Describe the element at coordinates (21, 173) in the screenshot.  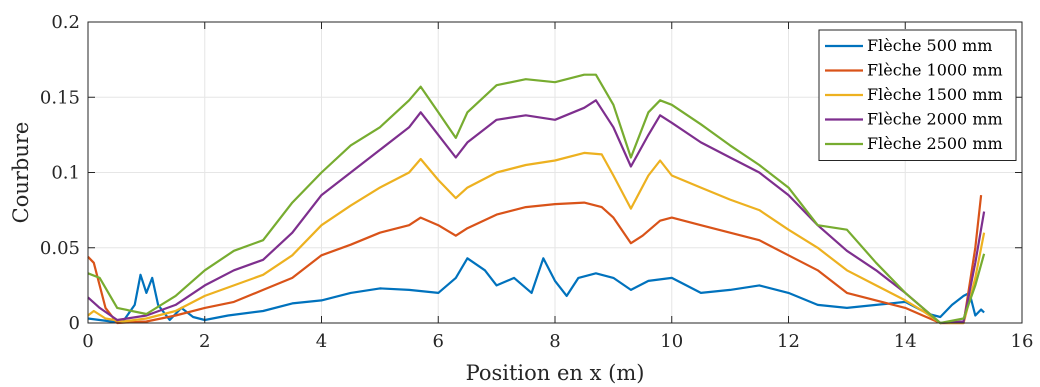
I see `y-axis-label: Courbure` at that location.